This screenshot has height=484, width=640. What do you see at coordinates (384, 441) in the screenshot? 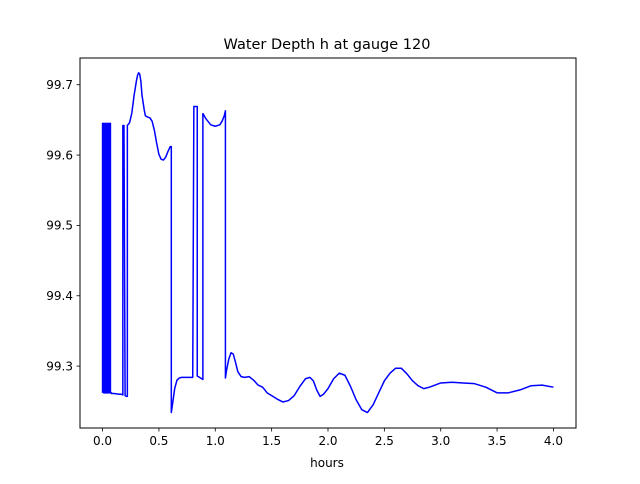
I see `x-tick-label: 2.5` at bounding box center [384, 441].